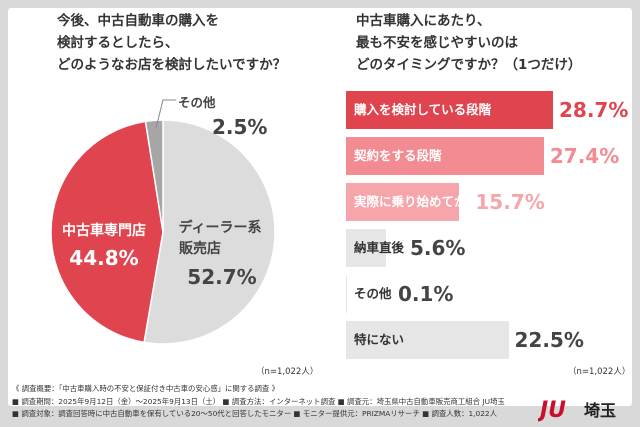 Image resolution: width=640 pixels, height=427 pixels. Describe the element at coordinates (600, 410) in the screenshot. I see `logo-text: 埼玉` at that location.